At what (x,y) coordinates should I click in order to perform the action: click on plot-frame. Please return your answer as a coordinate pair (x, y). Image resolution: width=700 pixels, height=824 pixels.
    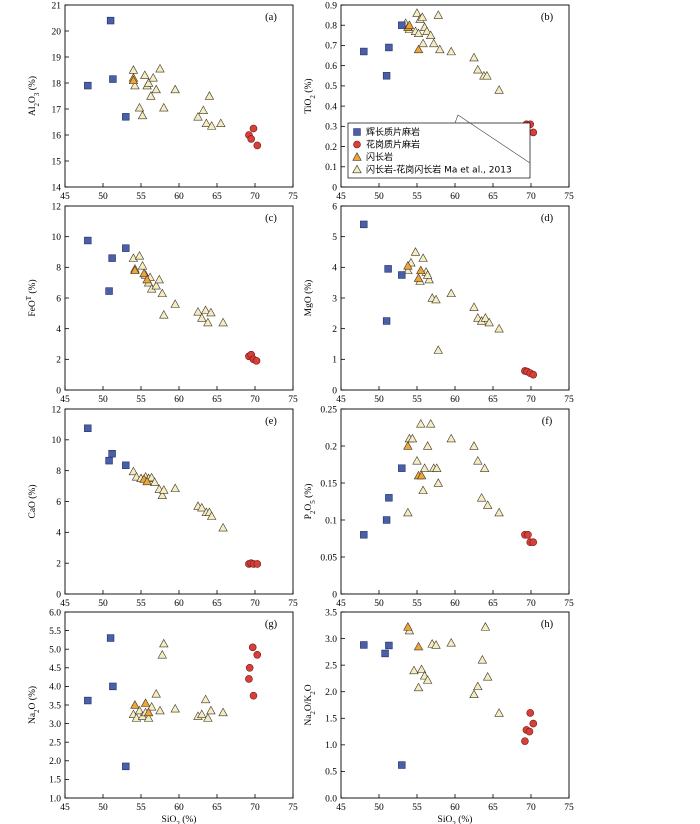
    Looking at the image, I should click on (455, 298).